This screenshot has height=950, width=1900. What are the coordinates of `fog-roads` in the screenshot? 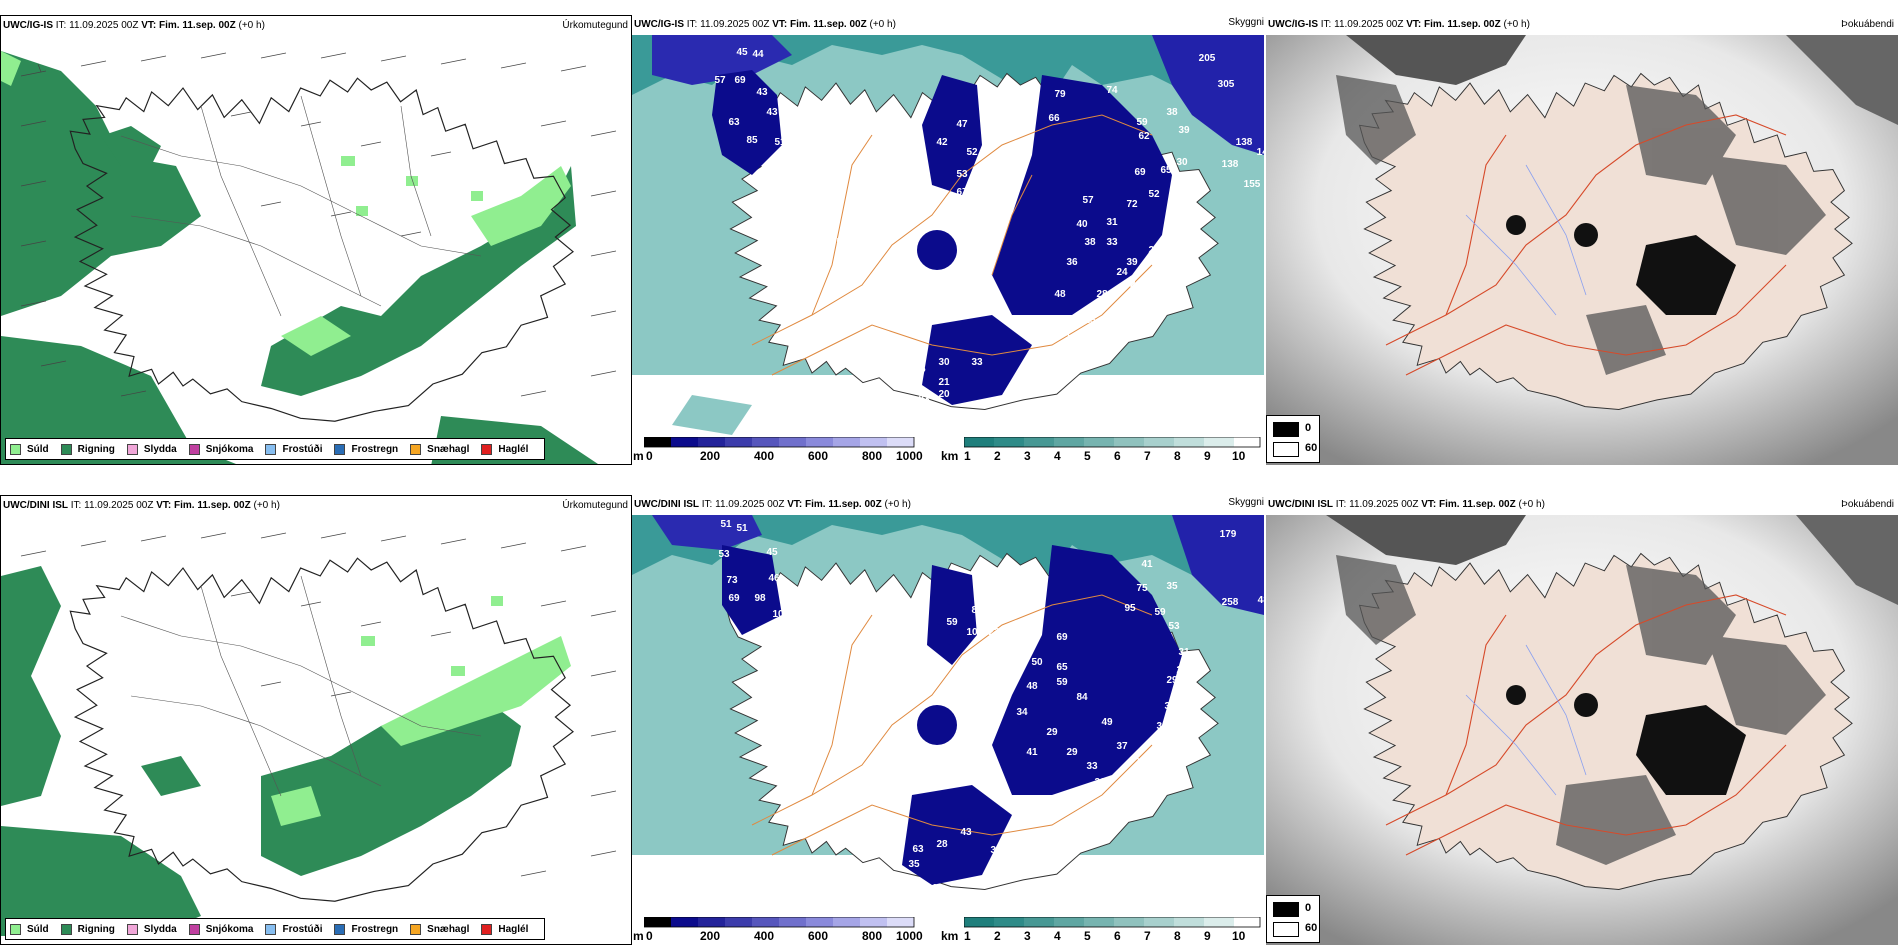 It's located at (1586, 725).